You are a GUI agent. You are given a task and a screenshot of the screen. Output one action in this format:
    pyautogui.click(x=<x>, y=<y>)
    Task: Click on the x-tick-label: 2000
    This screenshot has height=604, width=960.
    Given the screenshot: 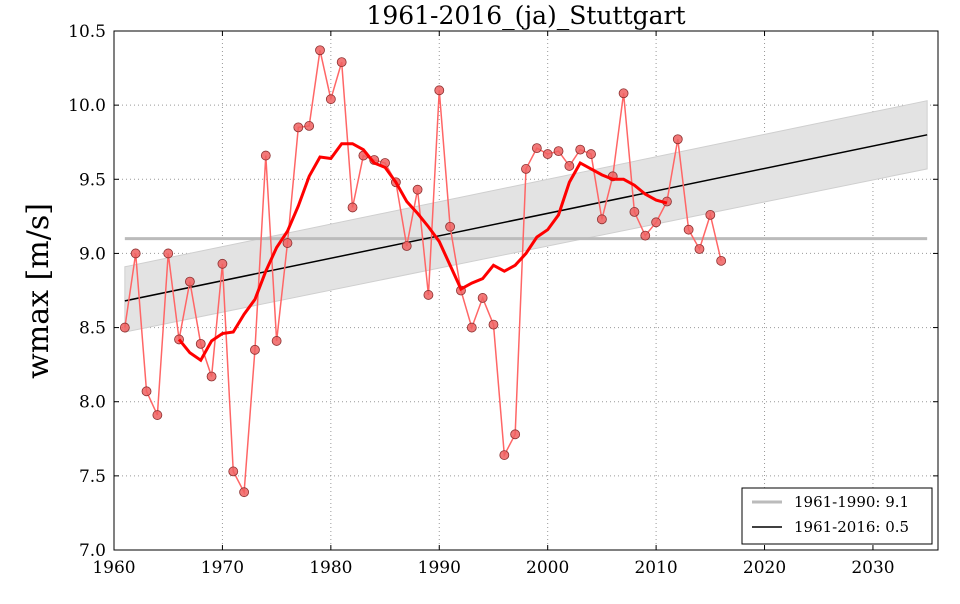 What is the action you would take?
    pyautogui.click(x=547, y=568)
    